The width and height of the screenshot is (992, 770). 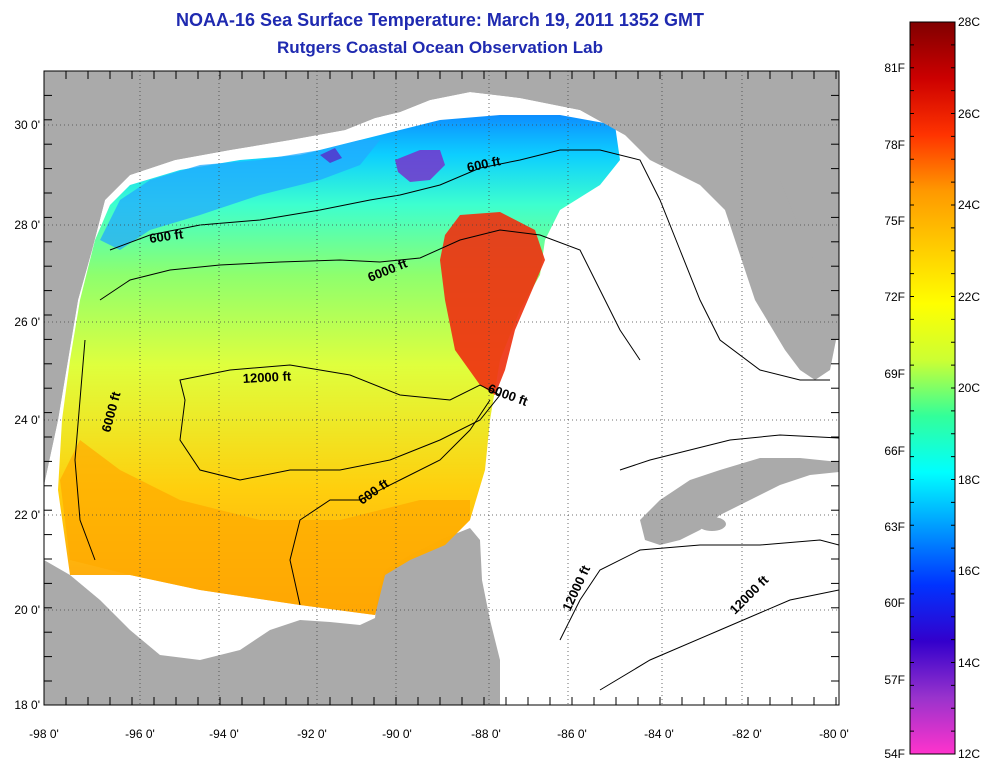 What do you see at coordinates (969, 388) in the screenshot?
I see `colorbar-celsius-label: 20C` at bounding box center [969, 388].